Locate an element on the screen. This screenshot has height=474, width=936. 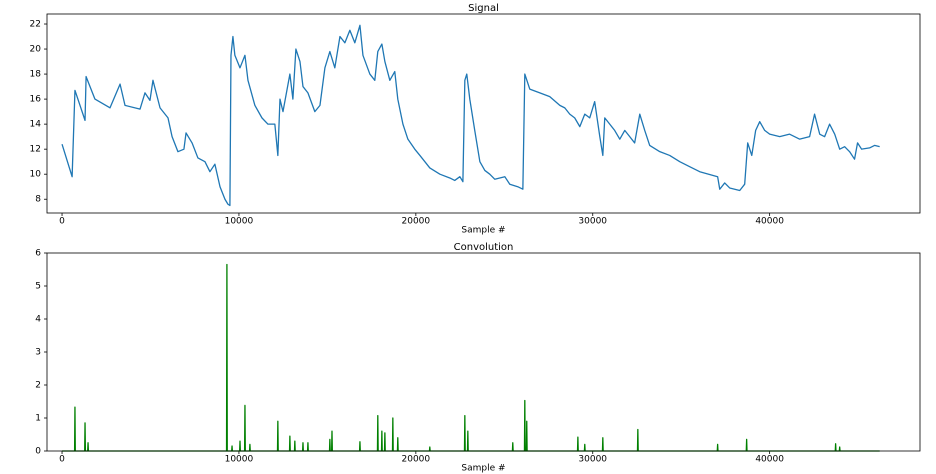
y-tick-label: 12 is located at coordinates (35, 150).